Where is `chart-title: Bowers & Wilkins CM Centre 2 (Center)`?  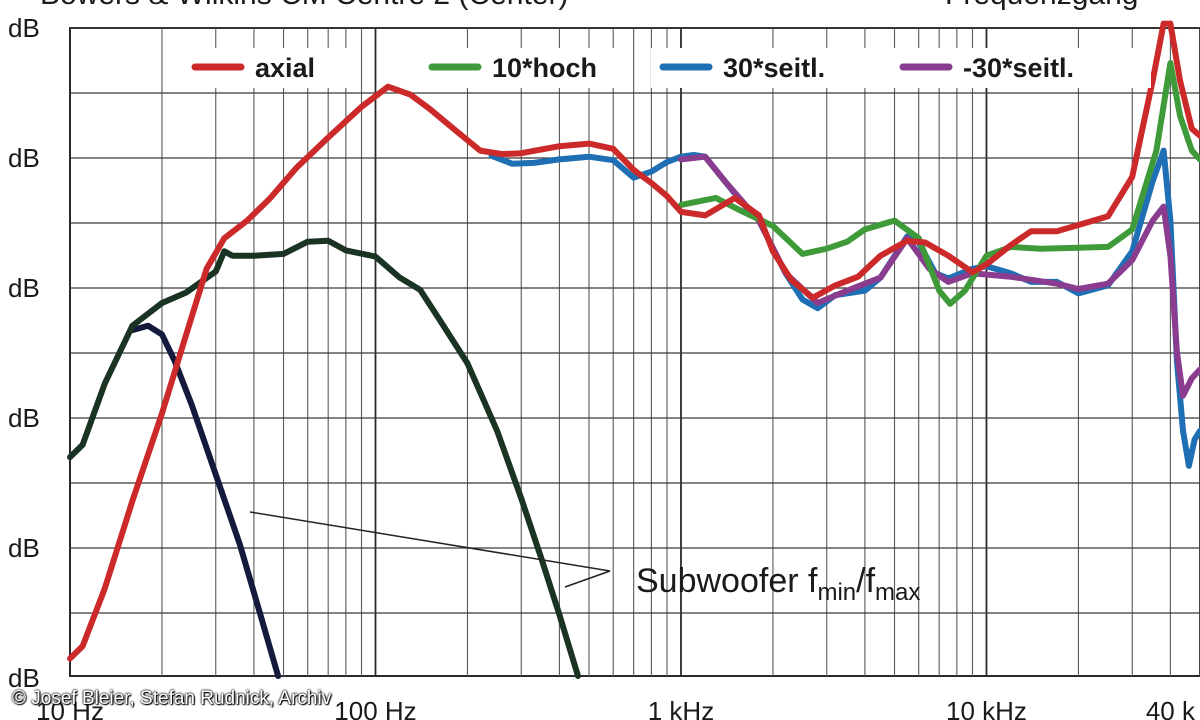 chart-title: Bowers & Wilkins CM Centre 2 (Center) is located at coordinates (304, 5).